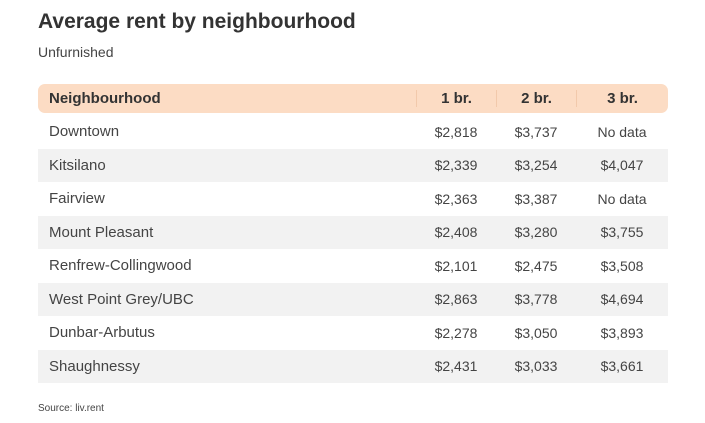  Describe the element at coordinates (456, 299) in the screenshot. I see `cell-1br: $2,863` at that location.